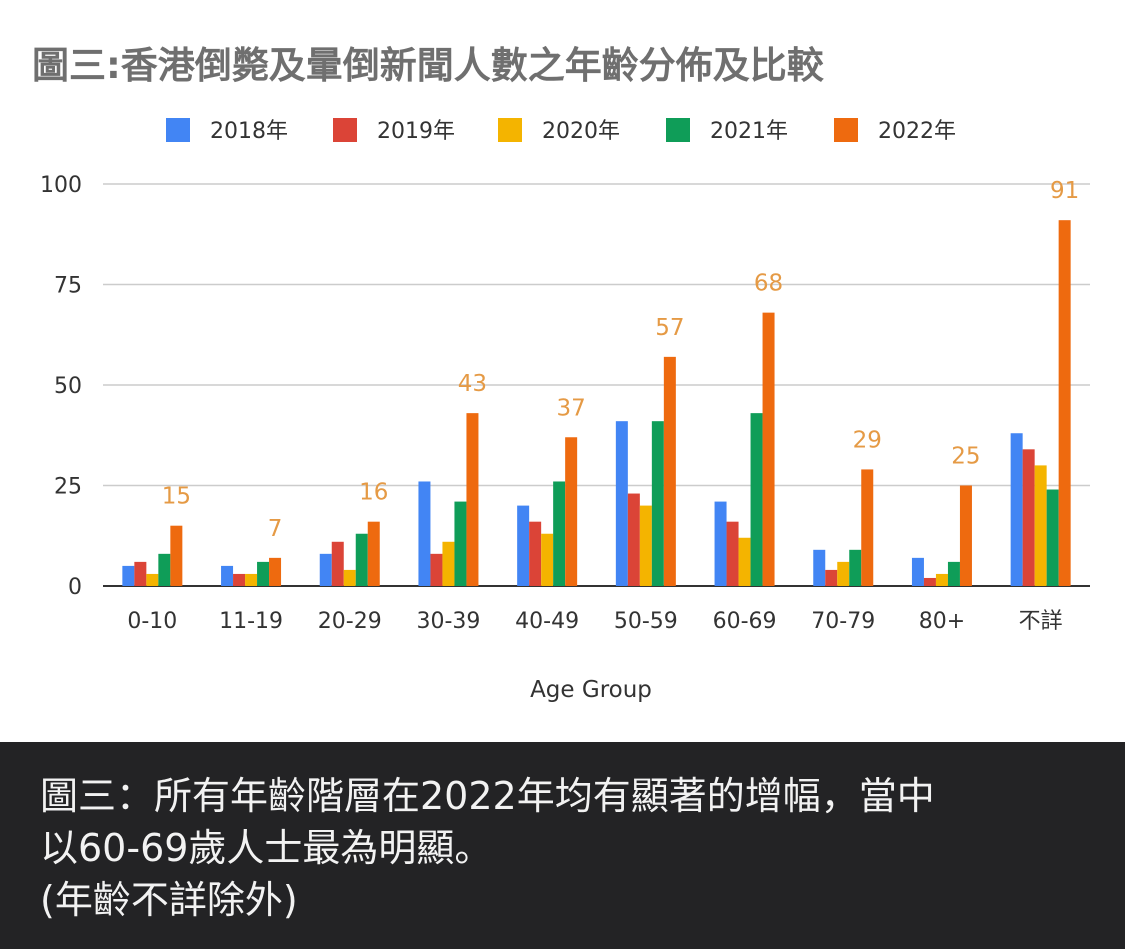 This screenshot has width=1125, height=949. What do you see at coordinates (275, 529) in the screenshot?
I see `data-label: 7` at bounding box center [275, 529].